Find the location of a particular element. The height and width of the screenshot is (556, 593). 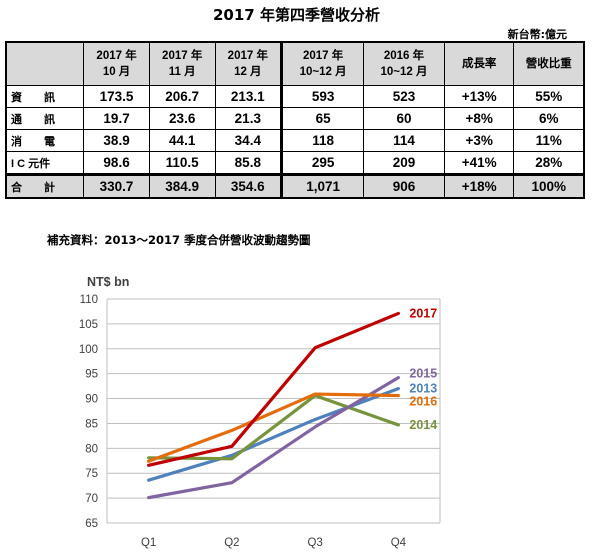

table-cell: 593 is located at coordinates (323, 97).